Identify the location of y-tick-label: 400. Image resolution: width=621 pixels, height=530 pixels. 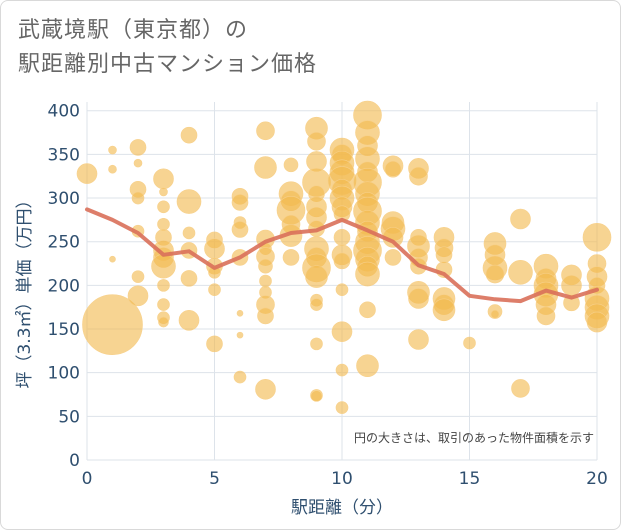
(64, 112).